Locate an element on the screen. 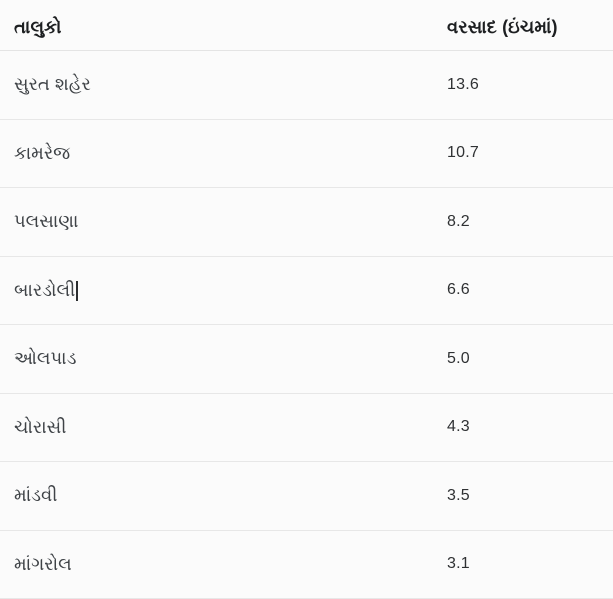 The width and height of the screenshot is (613, 599). rainfall-cell: 6.6 is located at coordinates (458, 290).